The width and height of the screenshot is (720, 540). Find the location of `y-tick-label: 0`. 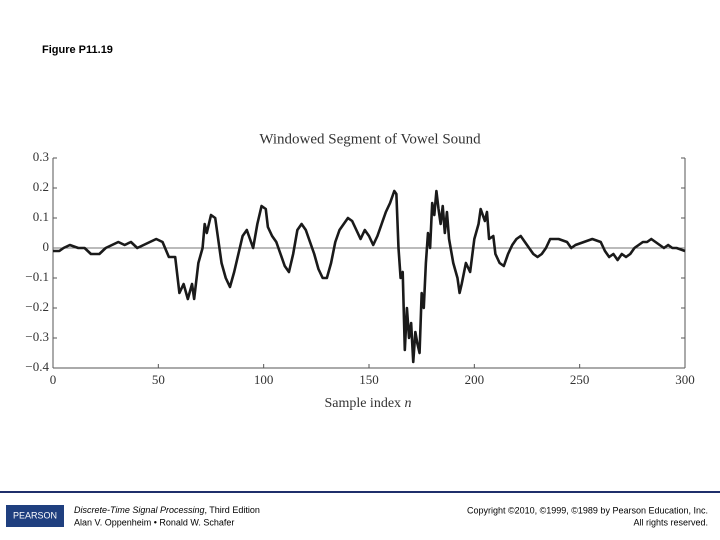

y-tick-label: 0 is located at coordinates (46, 246).